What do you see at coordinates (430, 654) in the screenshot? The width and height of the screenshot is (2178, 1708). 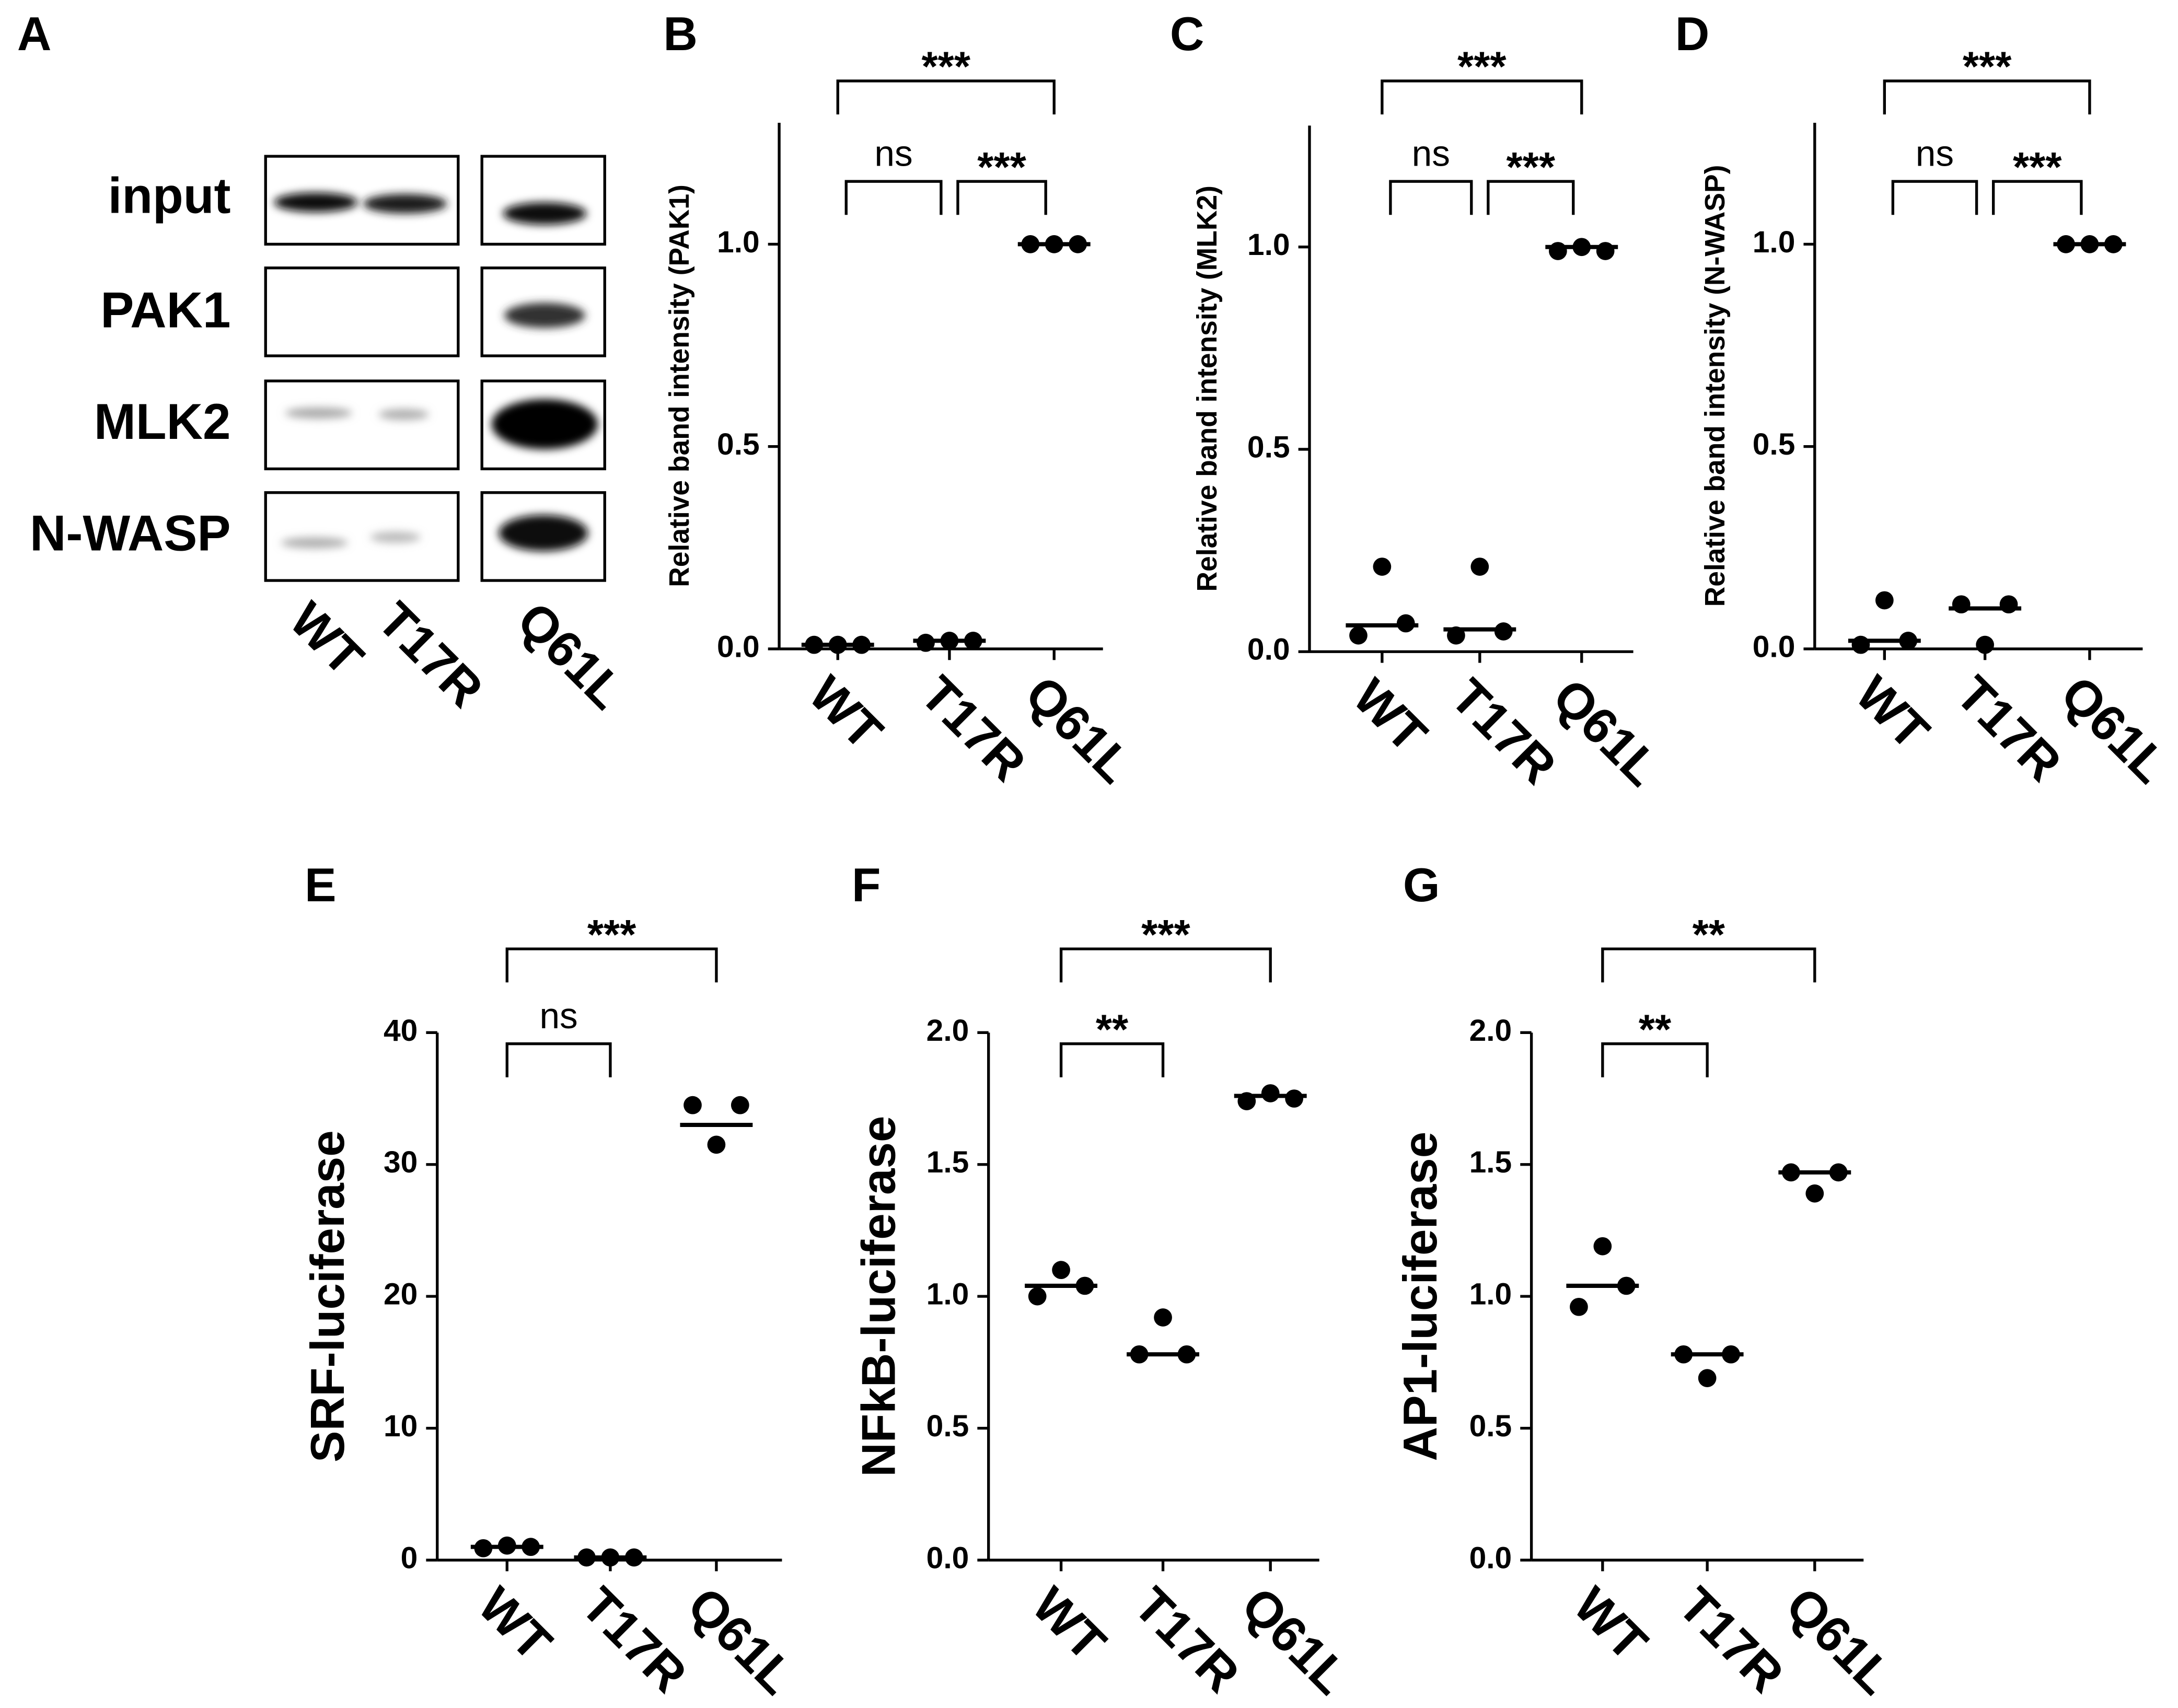 I see `blot-column-label: T17R` at bounding box center [430, 654].